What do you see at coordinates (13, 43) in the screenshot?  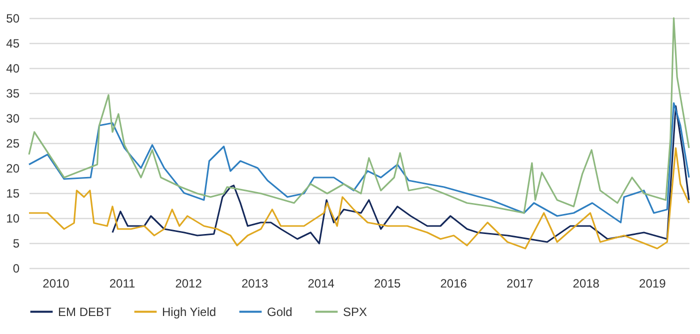 I see `y-tick-label: 45` at bounding box center [13, 43].